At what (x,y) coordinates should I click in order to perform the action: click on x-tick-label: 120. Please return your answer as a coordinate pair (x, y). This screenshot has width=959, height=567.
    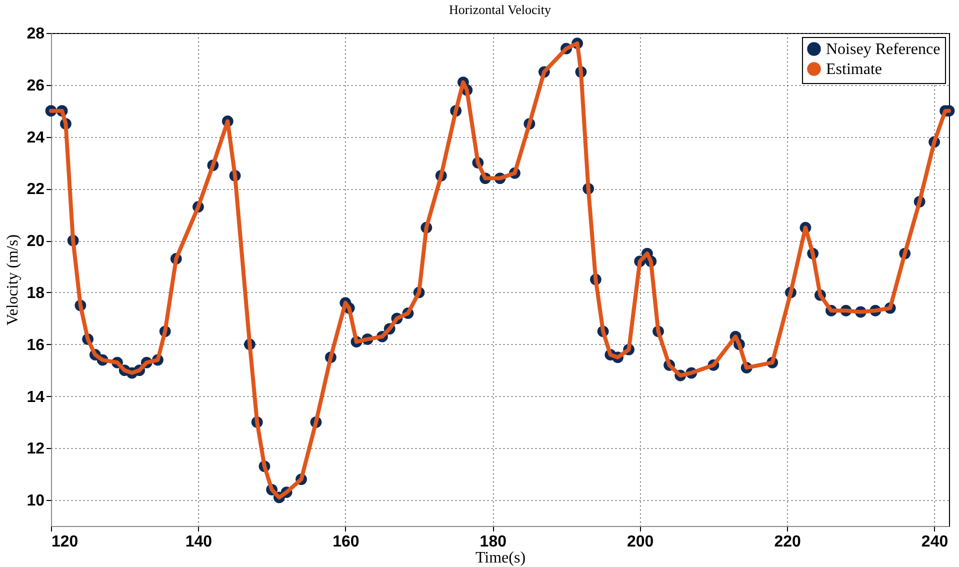
    Looking at the image, I should click on (65, 542).